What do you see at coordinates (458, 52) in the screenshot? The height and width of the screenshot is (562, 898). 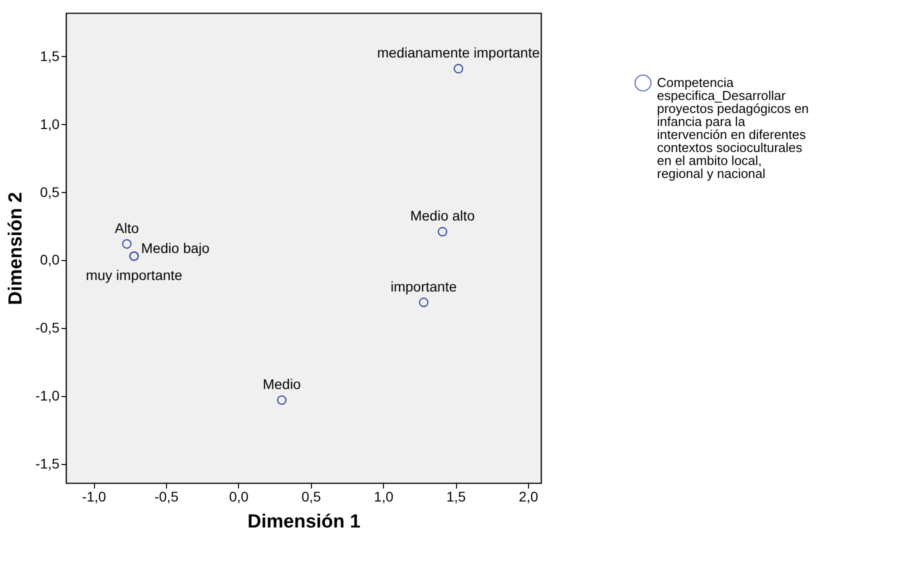 I see `annotation: medianamente importante` at bounding box center [458, 52].